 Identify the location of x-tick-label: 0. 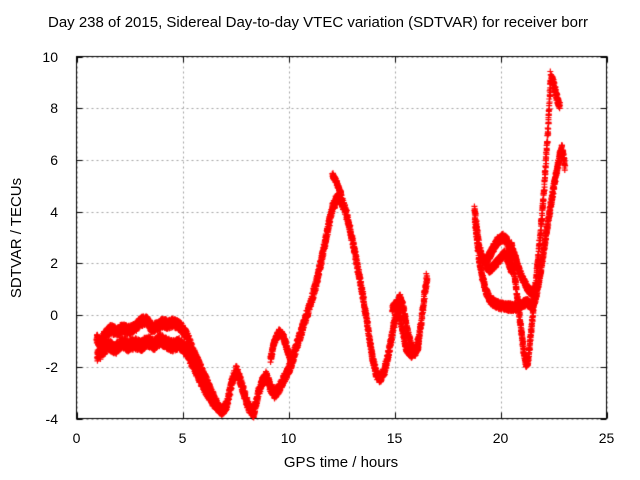
(76, 438).